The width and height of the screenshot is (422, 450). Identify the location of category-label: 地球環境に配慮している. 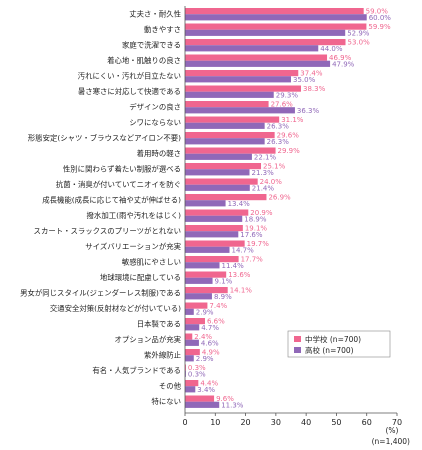
(140, 277).